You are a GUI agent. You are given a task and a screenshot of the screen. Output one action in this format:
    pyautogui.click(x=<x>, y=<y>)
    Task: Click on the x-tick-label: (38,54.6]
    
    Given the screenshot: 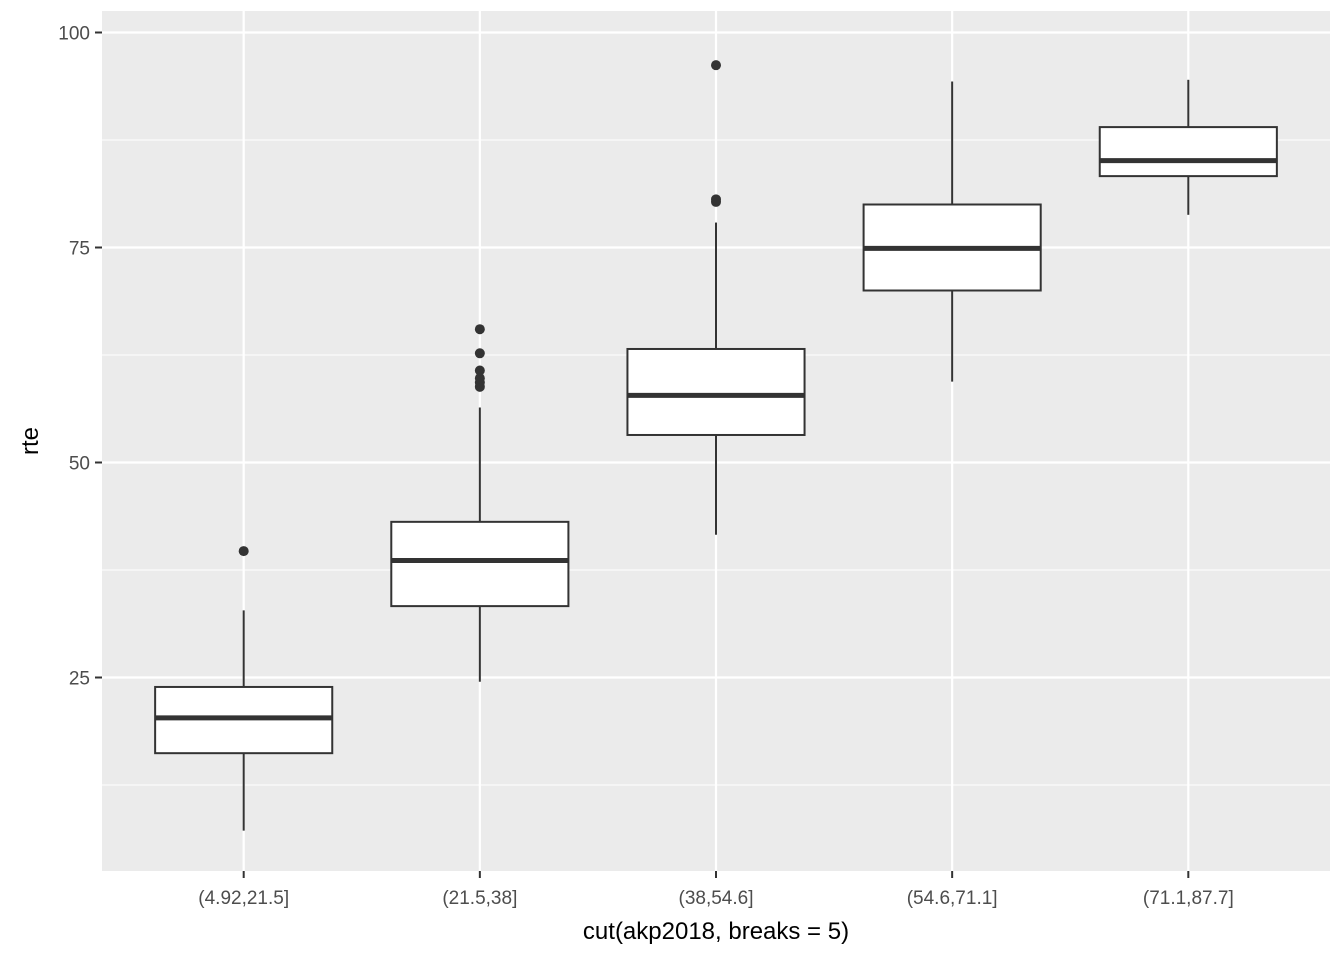 What is the action you would take?
    pyautogui.click(x=716, y=898)
    